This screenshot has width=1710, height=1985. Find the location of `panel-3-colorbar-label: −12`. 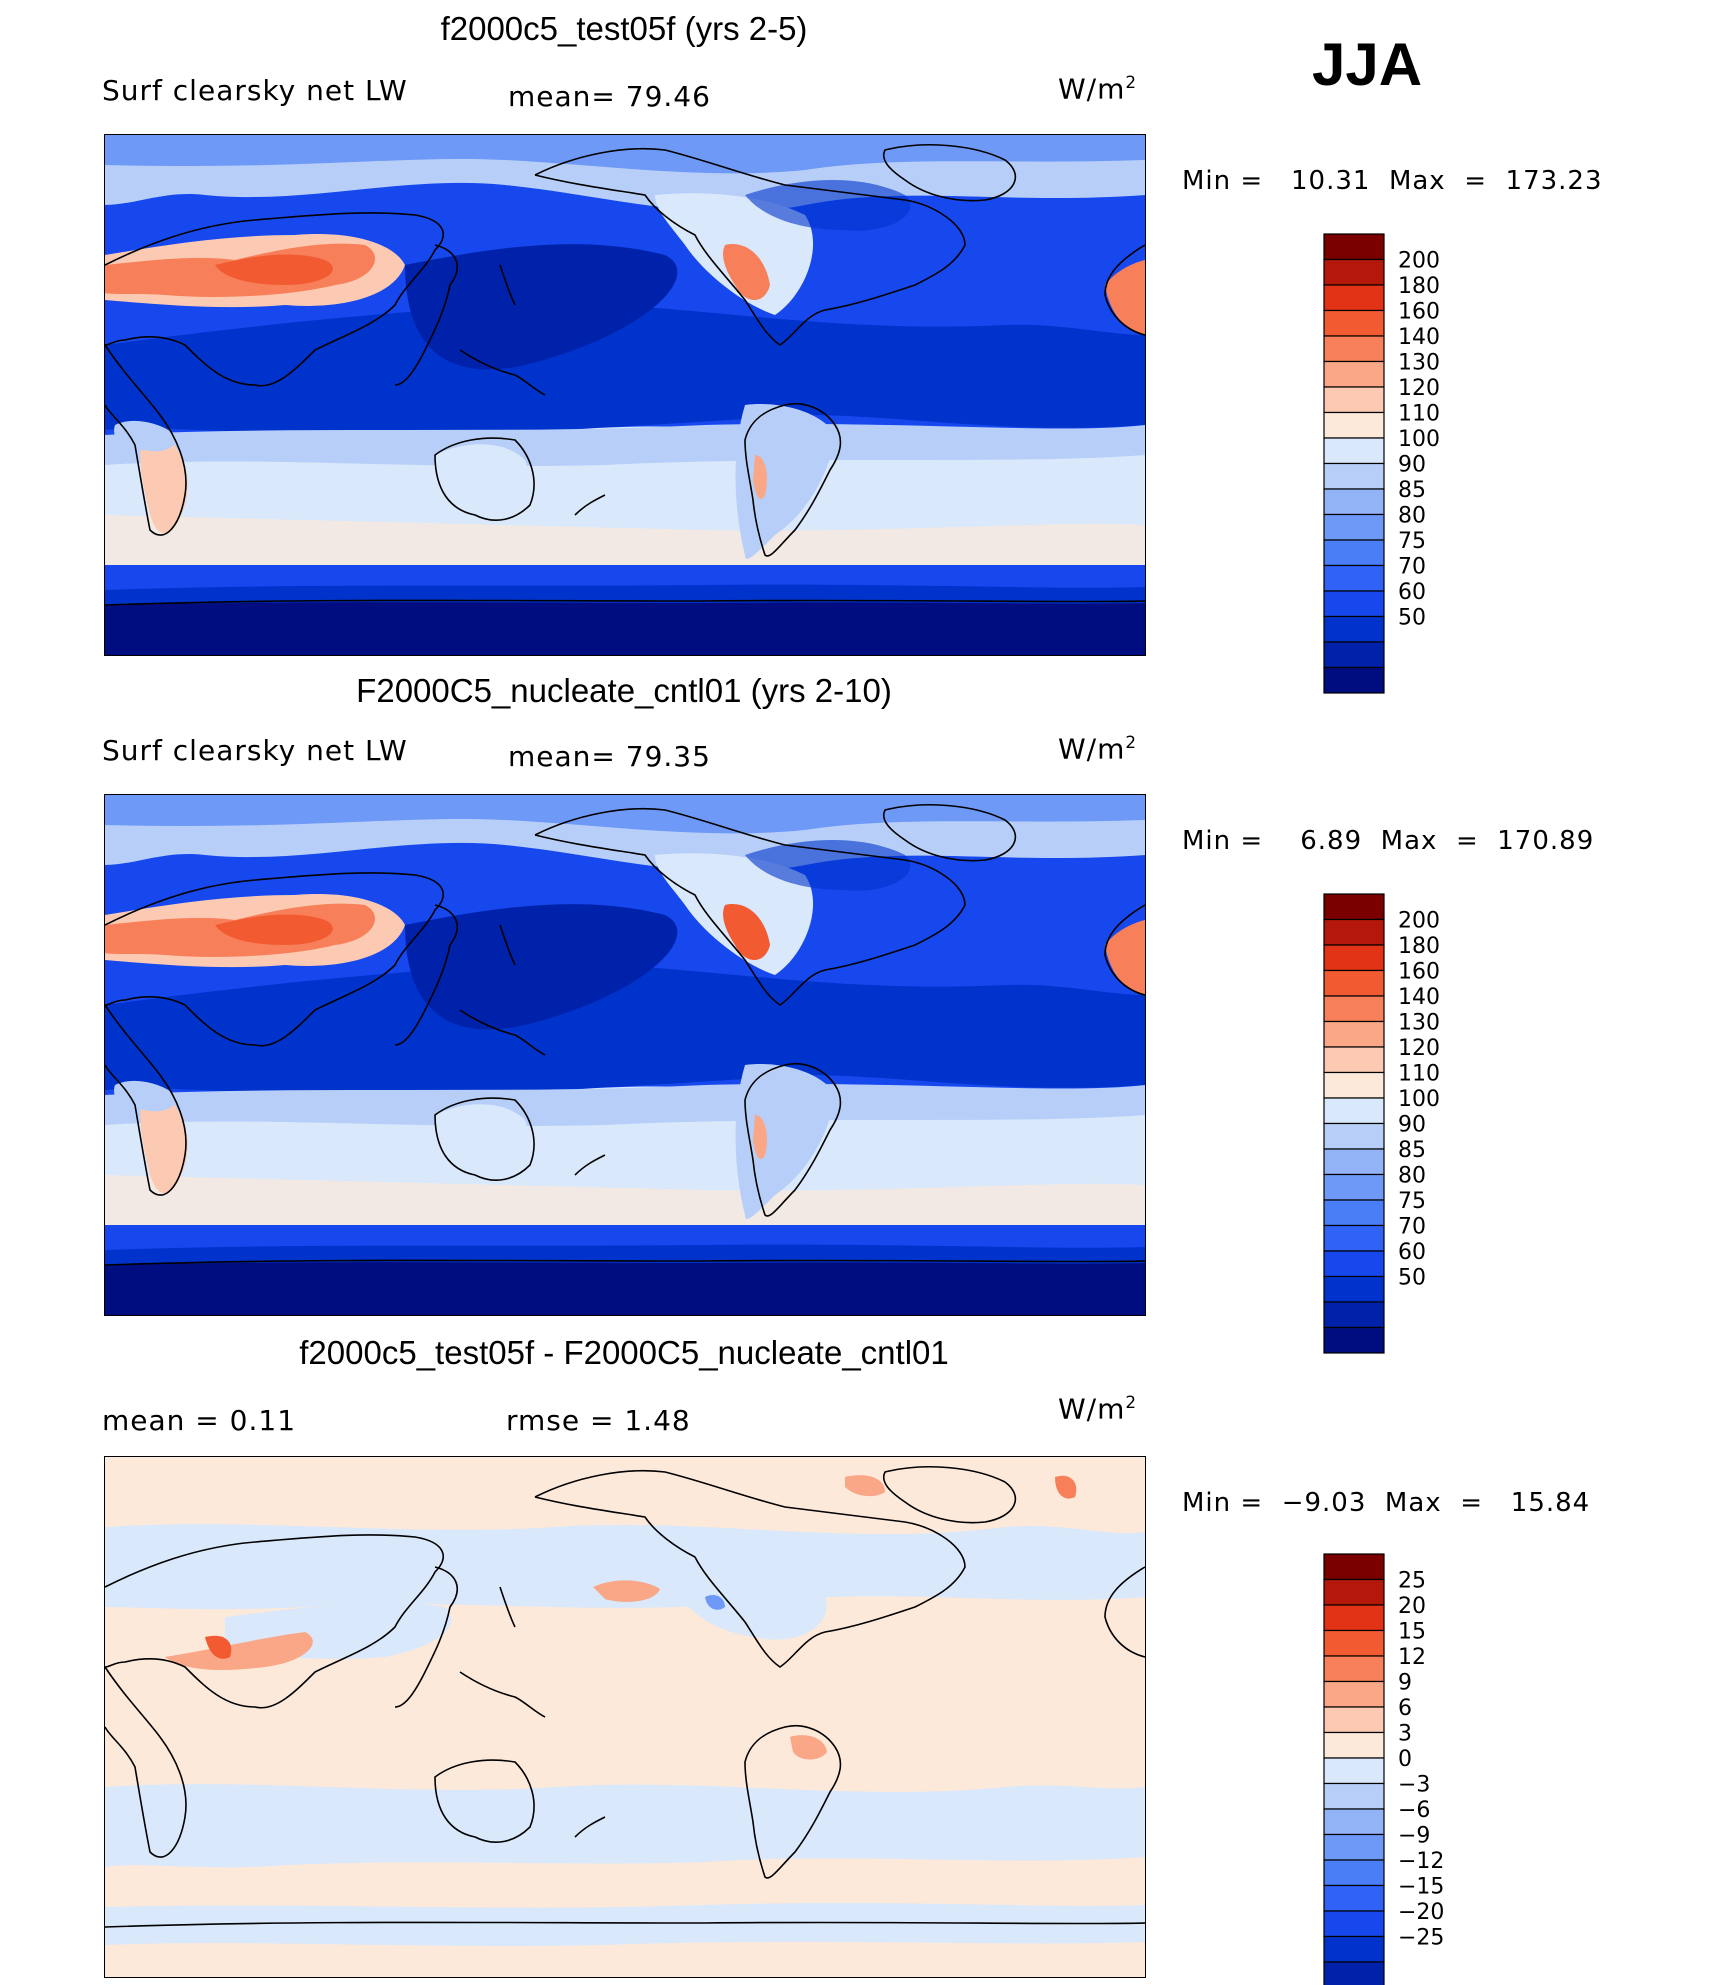

panel-3-colorbar-label: −12 is located at coordinates (1421, 1861).